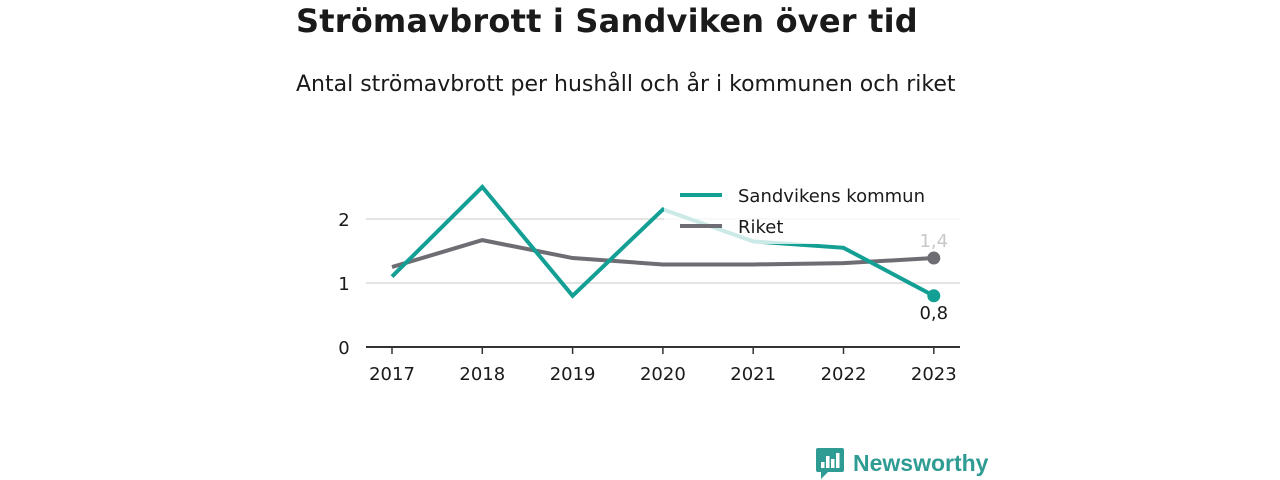  Describe the element at coordinates (392, 374) in the screenshot. I see `x-tick-label: 2017` at that location.